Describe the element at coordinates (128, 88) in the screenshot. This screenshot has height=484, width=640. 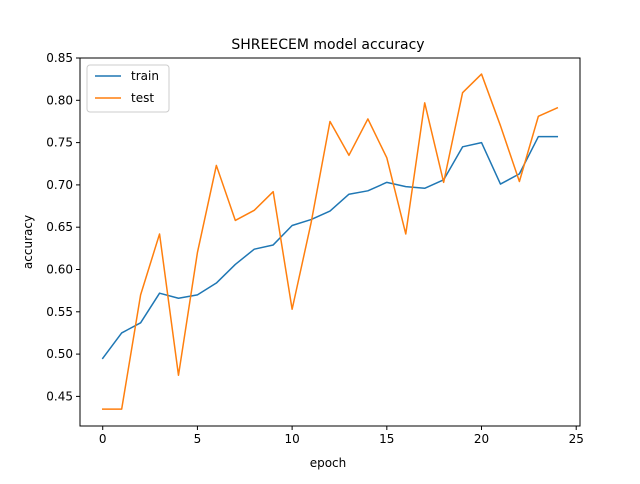
I see `legend: train test` at that location.